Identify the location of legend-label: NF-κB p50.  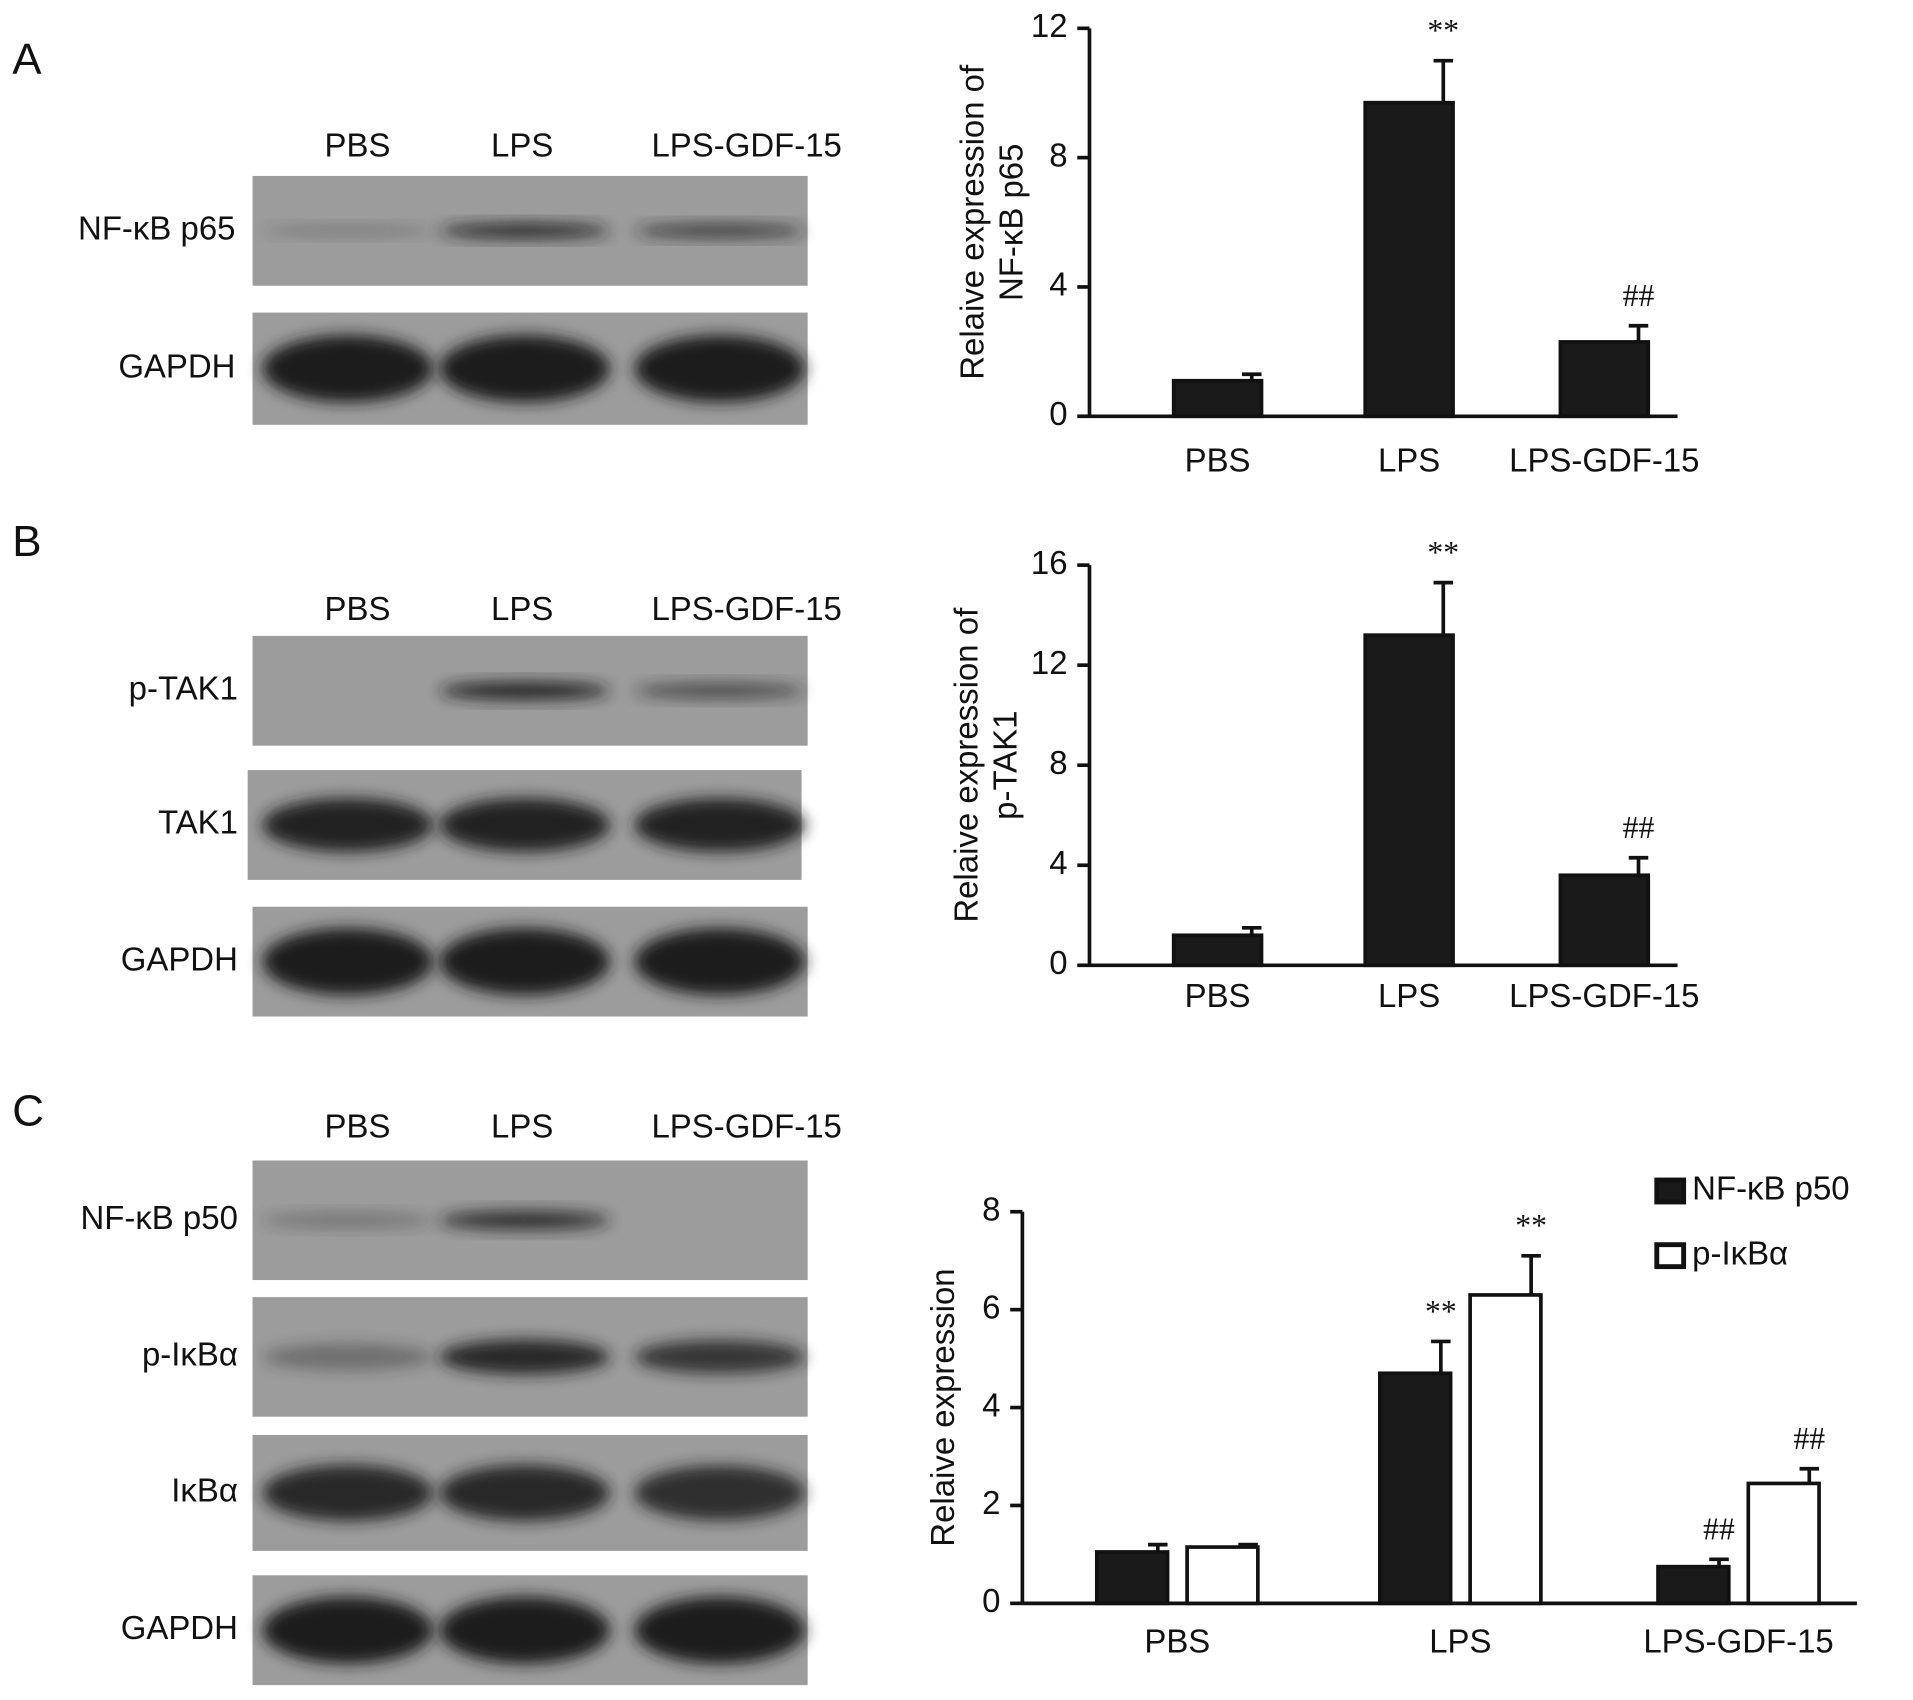
(1770, 1188).